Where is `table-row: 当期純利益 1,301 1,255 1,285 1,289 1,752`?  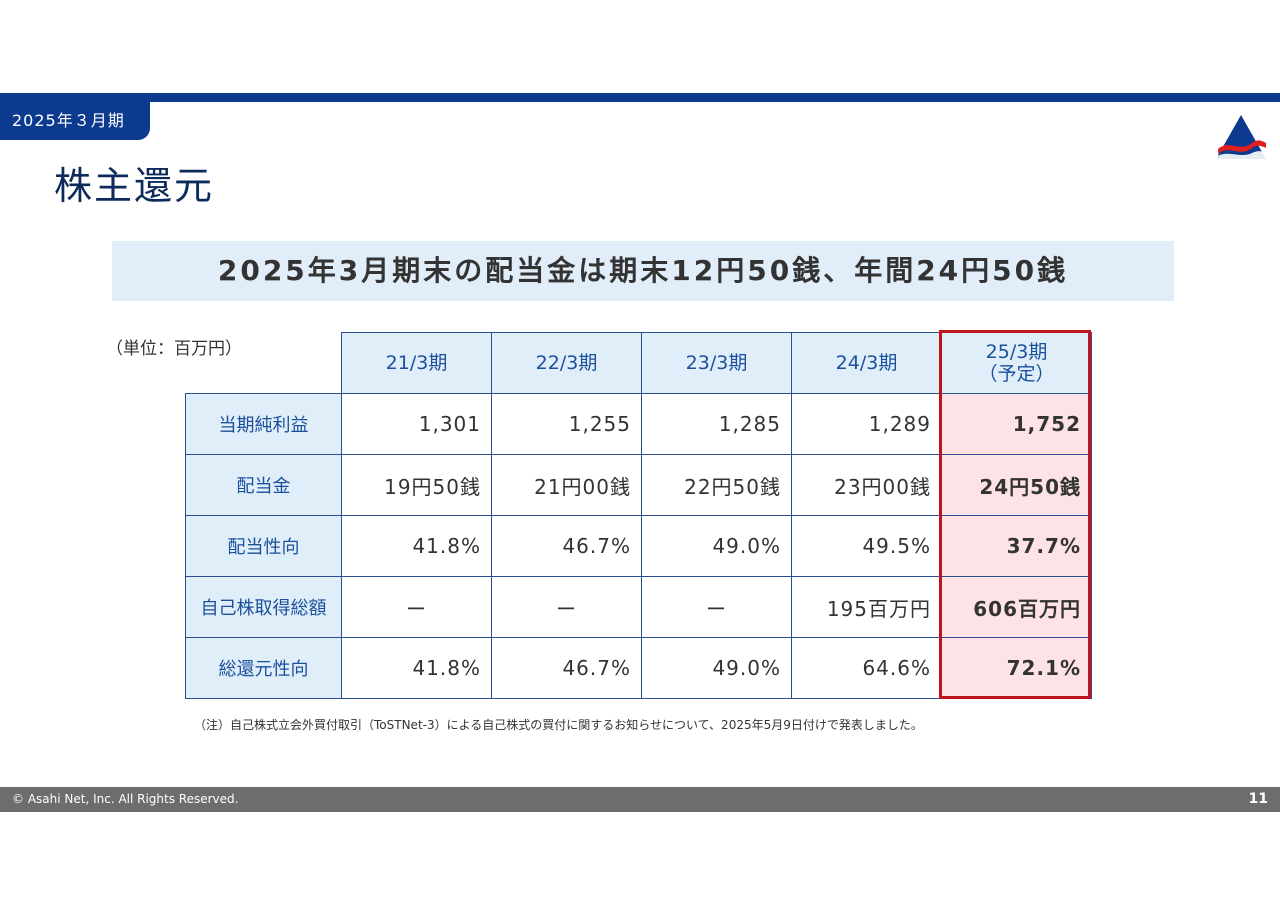 table-row: 当期純利益 1,301 1,255 1,285 1,289 1,752 is located at coordinates (638, 424).